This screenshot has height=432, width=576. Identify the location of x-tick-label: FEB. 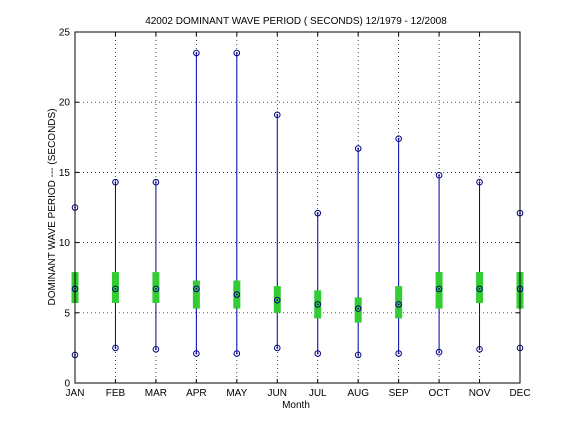
(116, 393).